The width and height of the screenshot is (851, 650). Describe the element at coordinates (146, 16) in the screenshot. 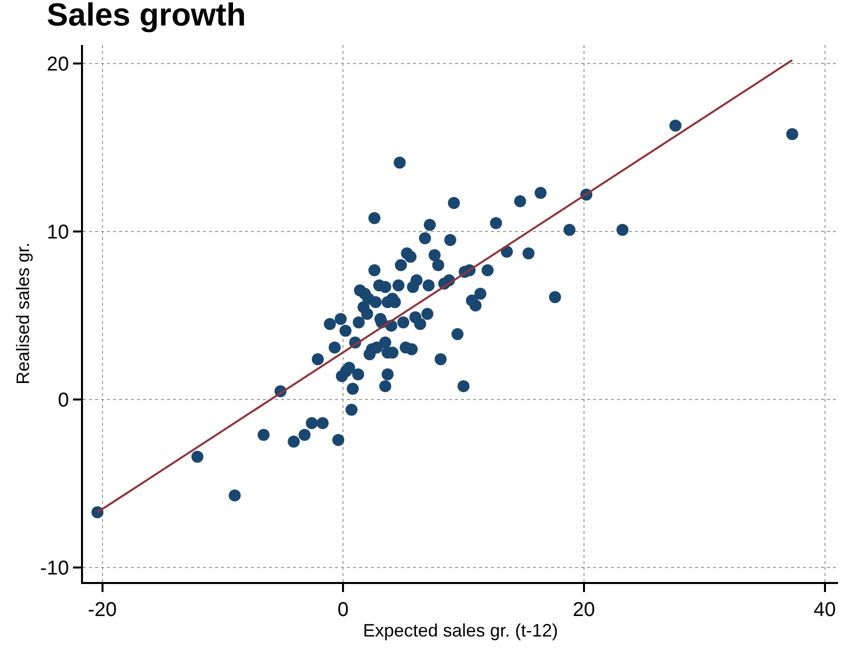

I see `chart-title: Sales growth` at that location.